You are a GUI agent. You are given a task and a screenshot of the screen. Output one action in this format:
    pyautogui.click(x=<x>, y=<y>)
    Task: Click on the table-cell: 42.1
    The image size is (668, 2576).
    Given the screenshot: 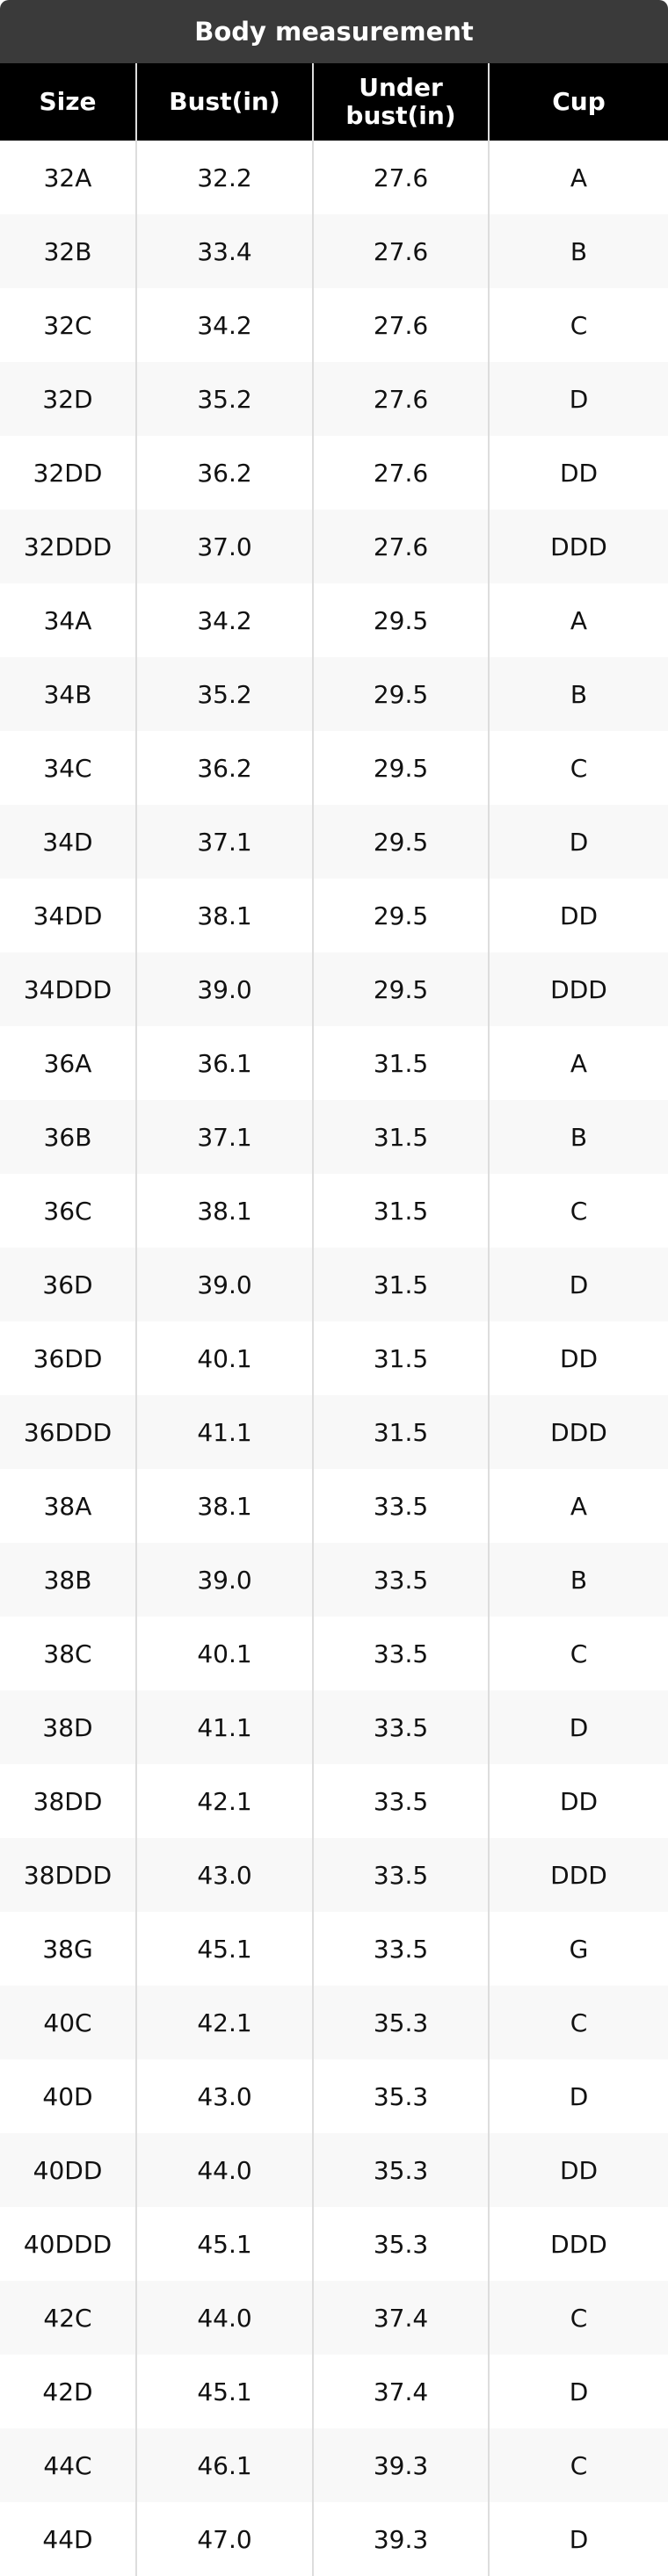 What is the action you would take?
    pyautogui.click(x=224, y=2022)
    